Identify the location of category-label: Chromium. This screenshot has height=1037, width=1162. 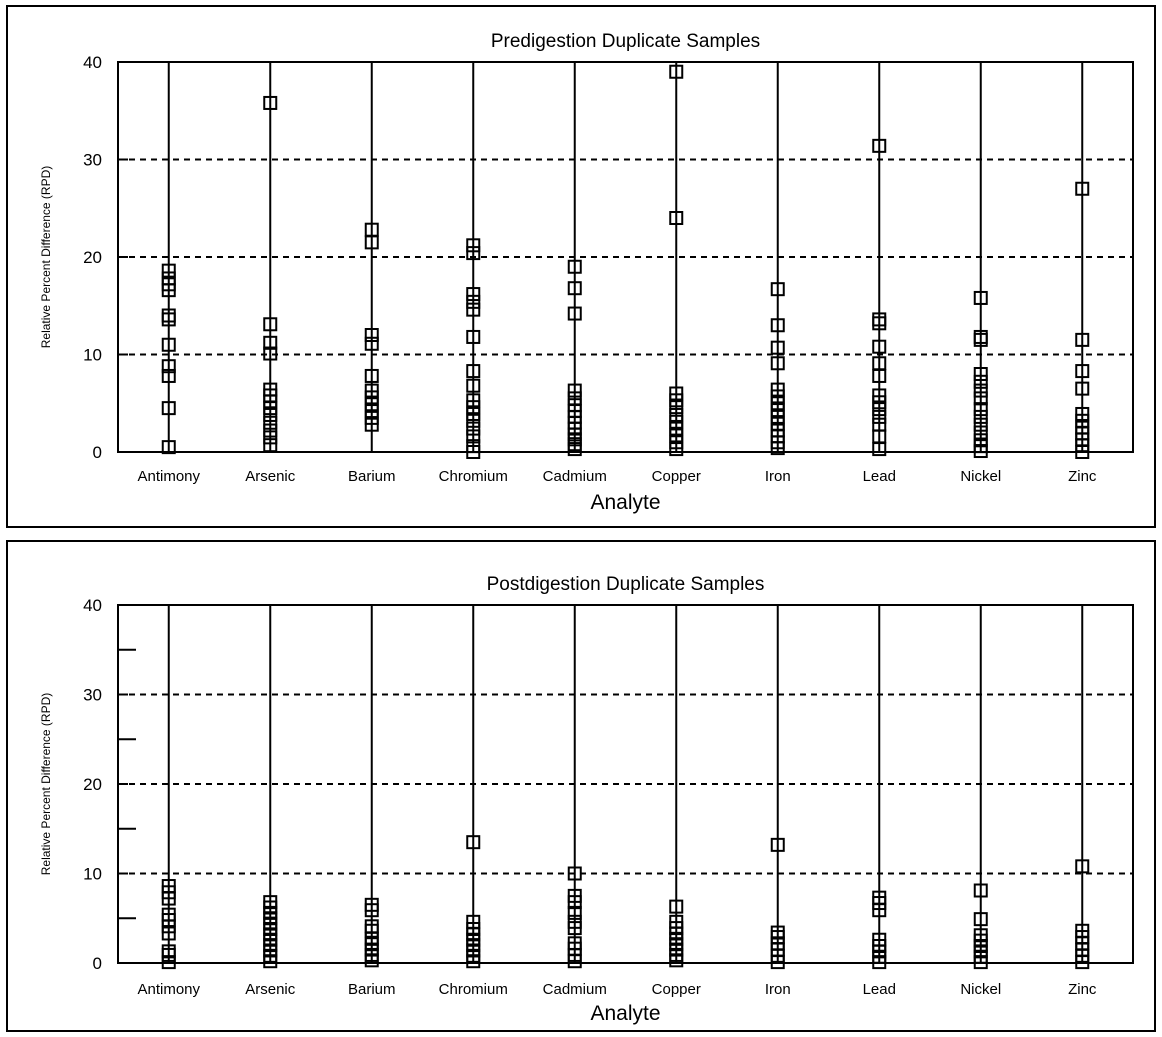
(473, 989).